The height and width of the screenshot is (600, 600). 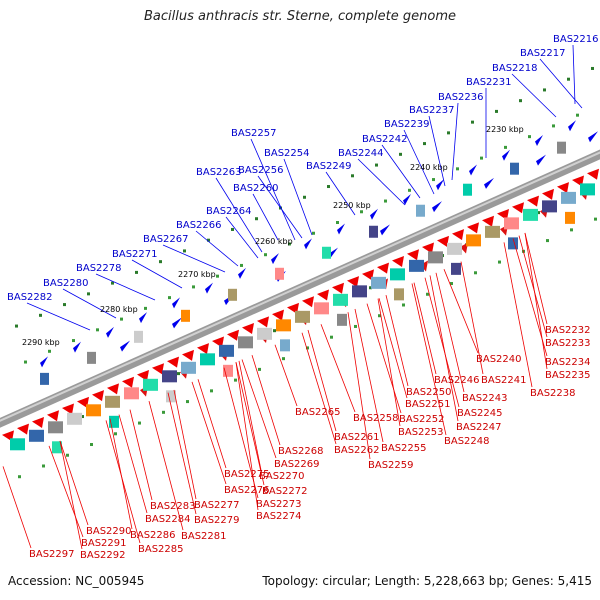 What do you see at coordinates (479, 427) in the screenshot?
I see `lower-gene-label: BAS2247` at bounding box center [479, 427].